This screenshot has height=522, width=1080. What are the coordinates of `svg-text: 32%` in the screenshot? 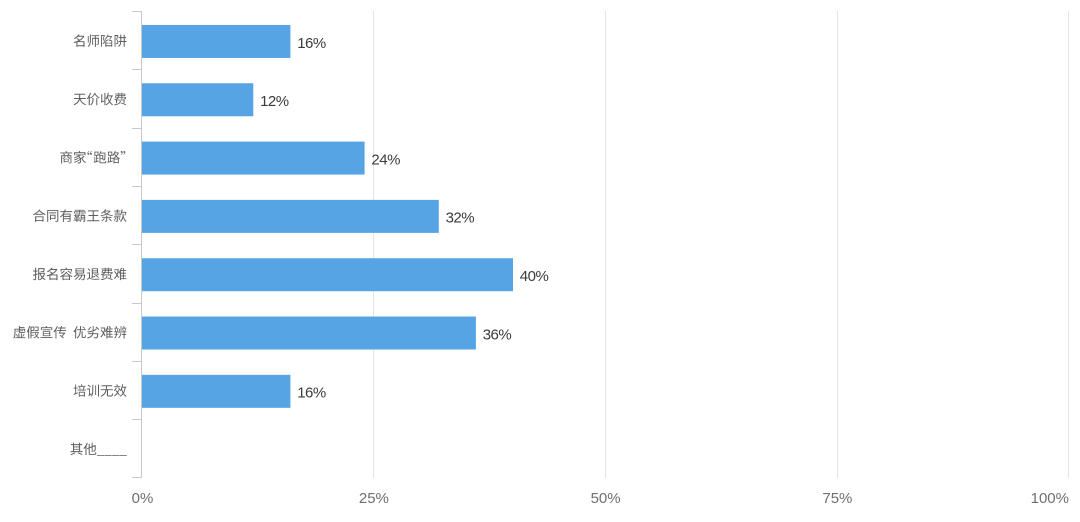 It's located at (460, 218).